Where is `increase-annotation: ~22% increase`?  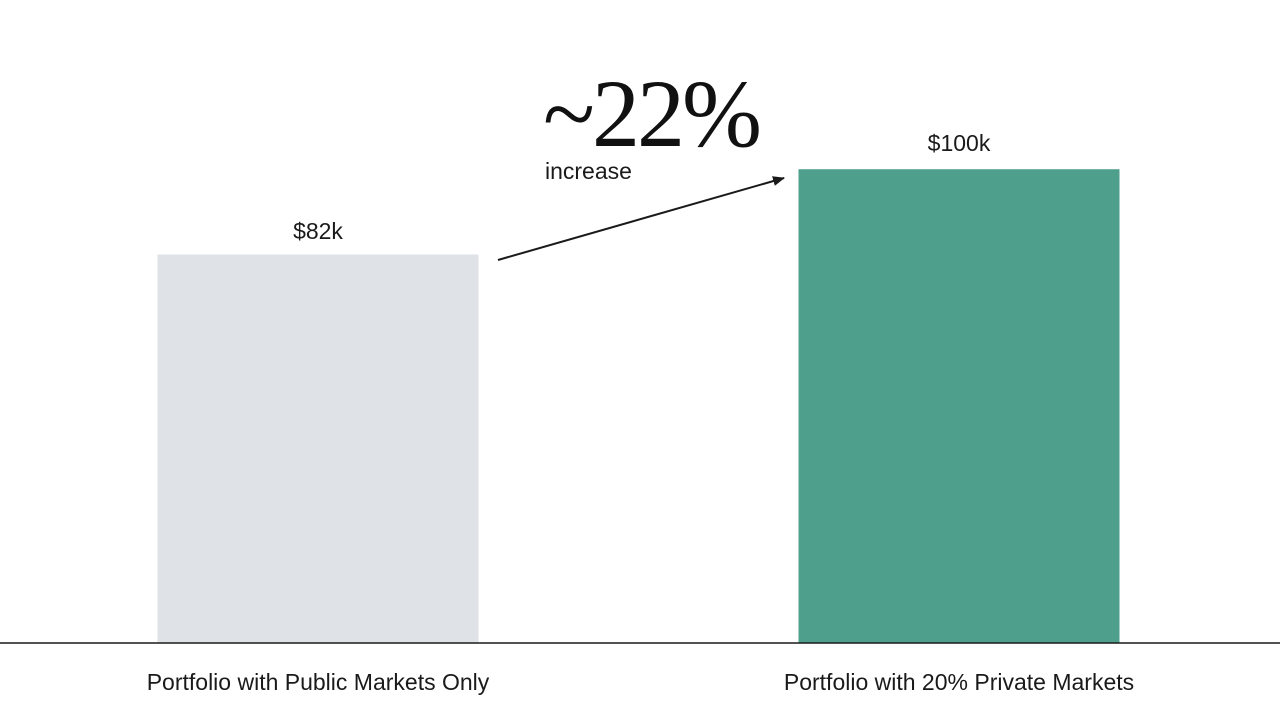 increase-annotation: ~22% increase is located at coordinates (641, 160).